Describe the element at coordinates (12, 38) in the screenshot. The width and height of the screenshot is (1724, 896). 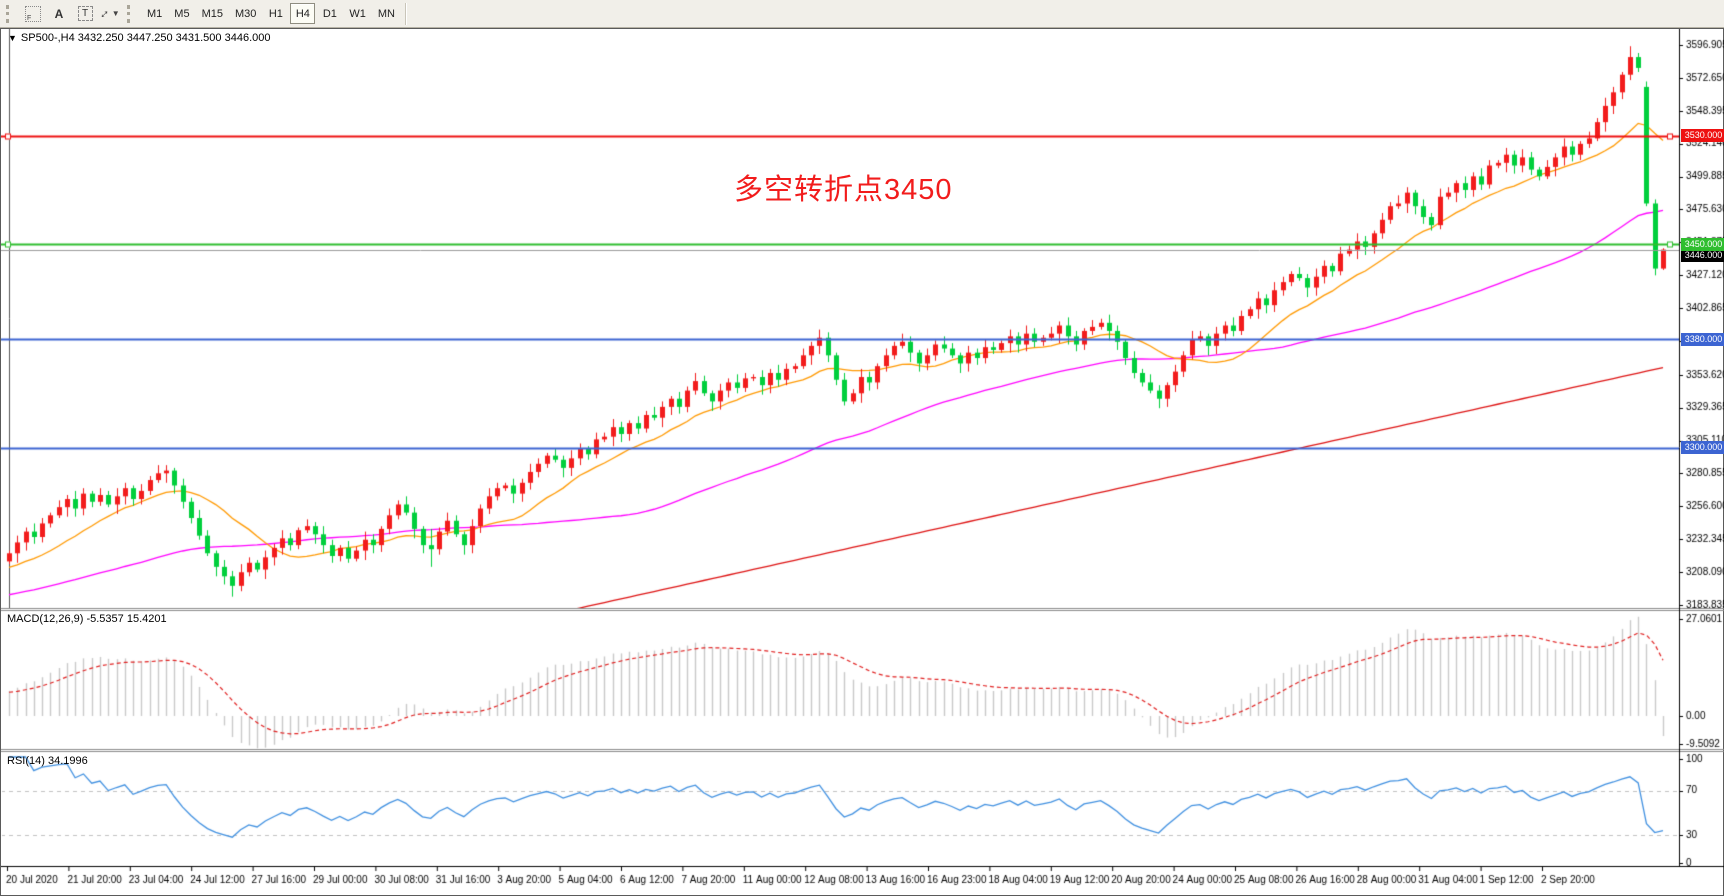
I see `chart-dropdown-icon: ▼` at that location.